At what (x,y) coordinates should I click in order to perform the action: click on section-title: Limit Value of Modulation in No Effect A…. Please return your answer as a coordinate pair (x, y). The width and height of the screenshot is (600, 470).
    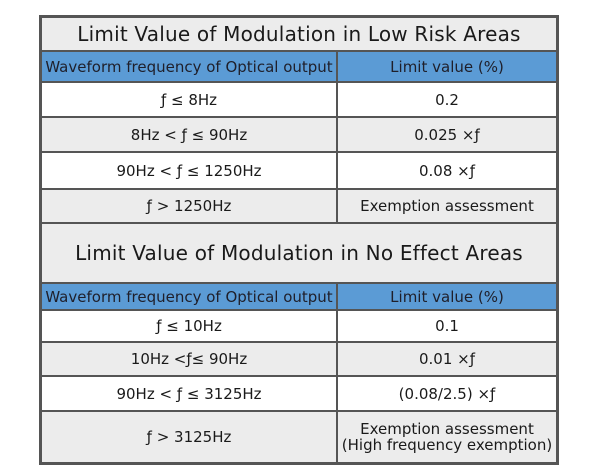
    Looking at the image, I should click on (299, 253).